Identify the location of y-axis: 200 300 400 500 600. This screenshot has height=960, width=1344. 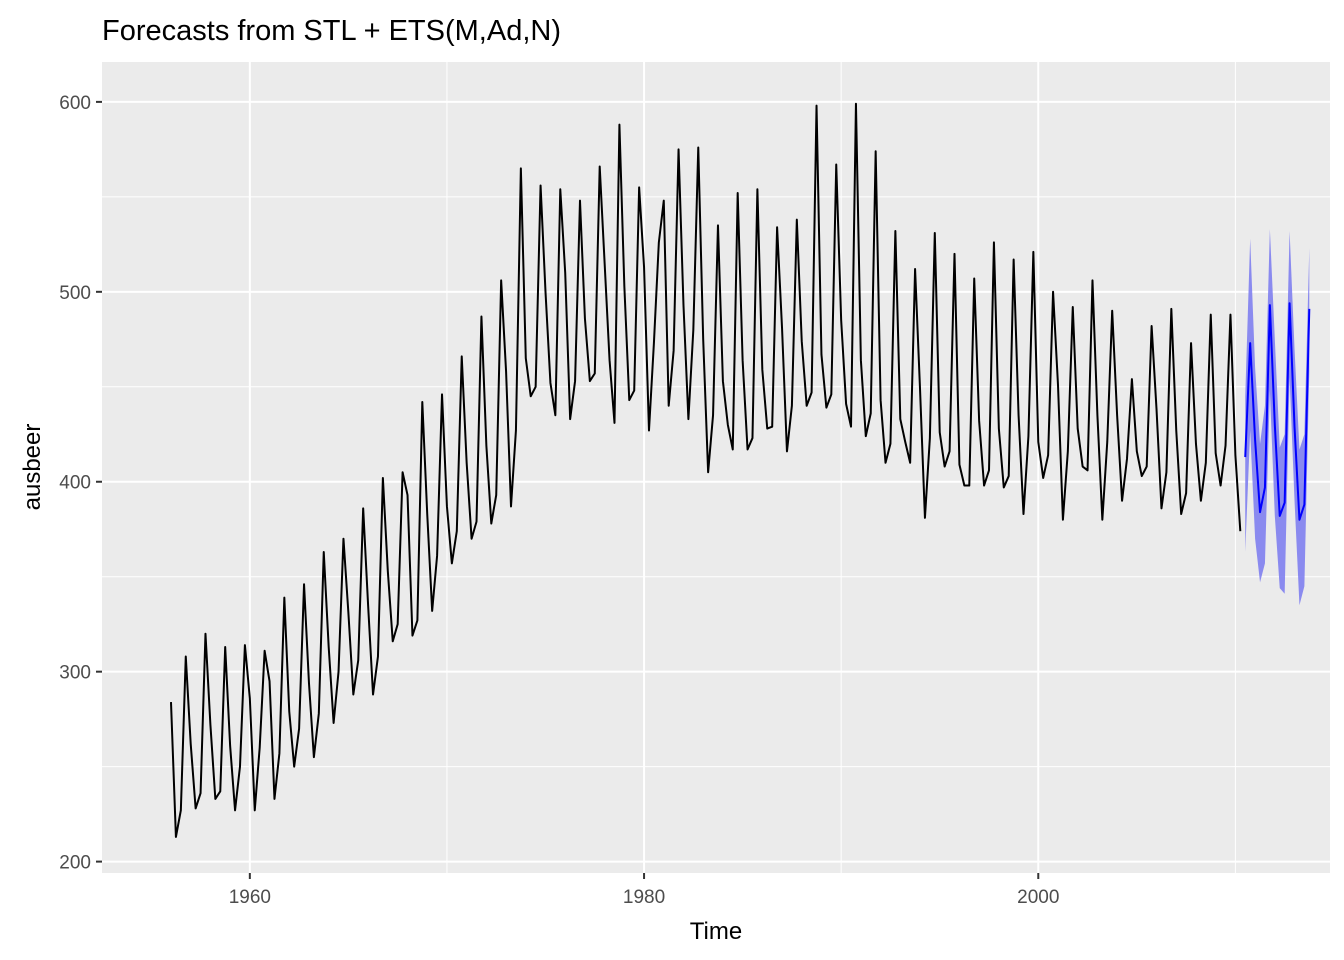
(80, 483).